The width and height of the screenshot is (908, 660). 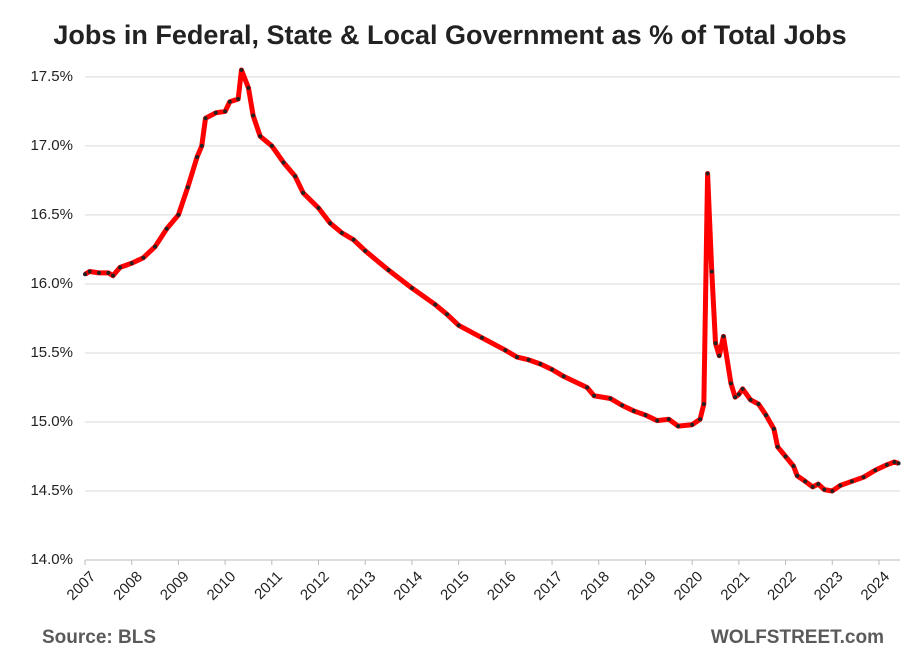 What do you see at coordinates (51, 490) in the screenshot?
I see `y-tick-label: 14.5%` at bounding box center [51, 490].